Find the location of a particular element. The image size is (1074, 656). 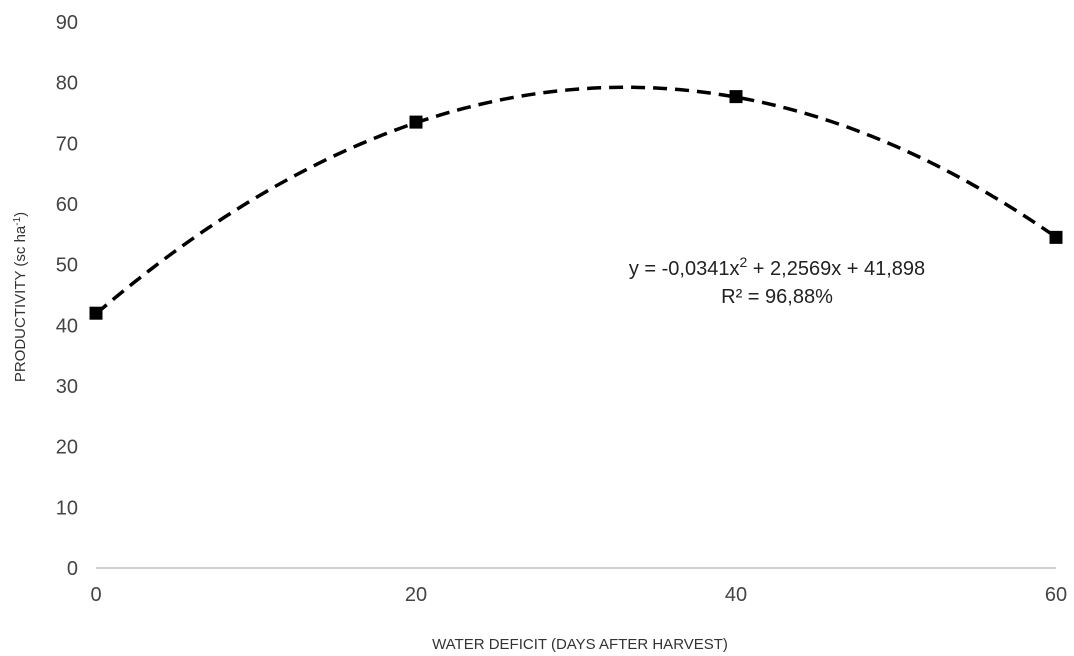

x-axis-ticks: 0 20 40 60 is located at coordinates (578, 595).